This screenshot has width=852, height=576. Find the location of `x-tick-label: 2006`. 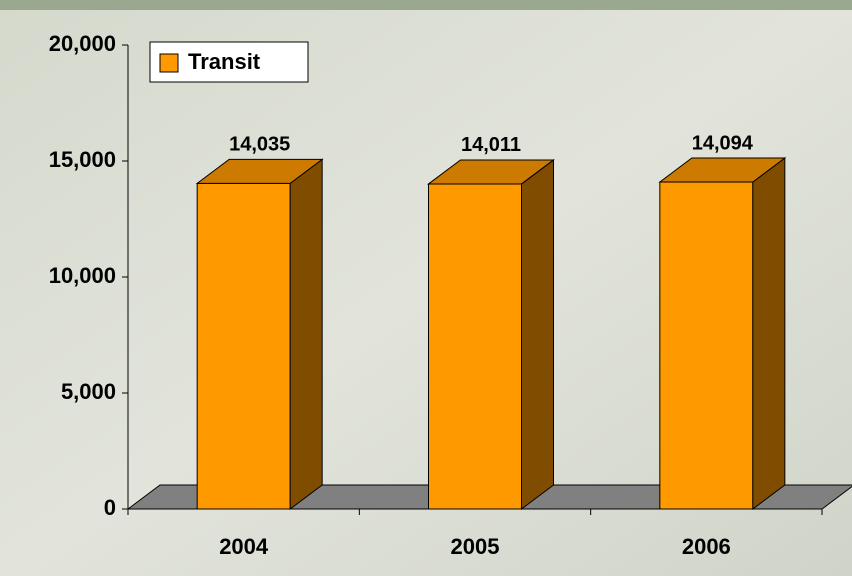

x-tick-label: 2006 is located at coordinates (706, 546).